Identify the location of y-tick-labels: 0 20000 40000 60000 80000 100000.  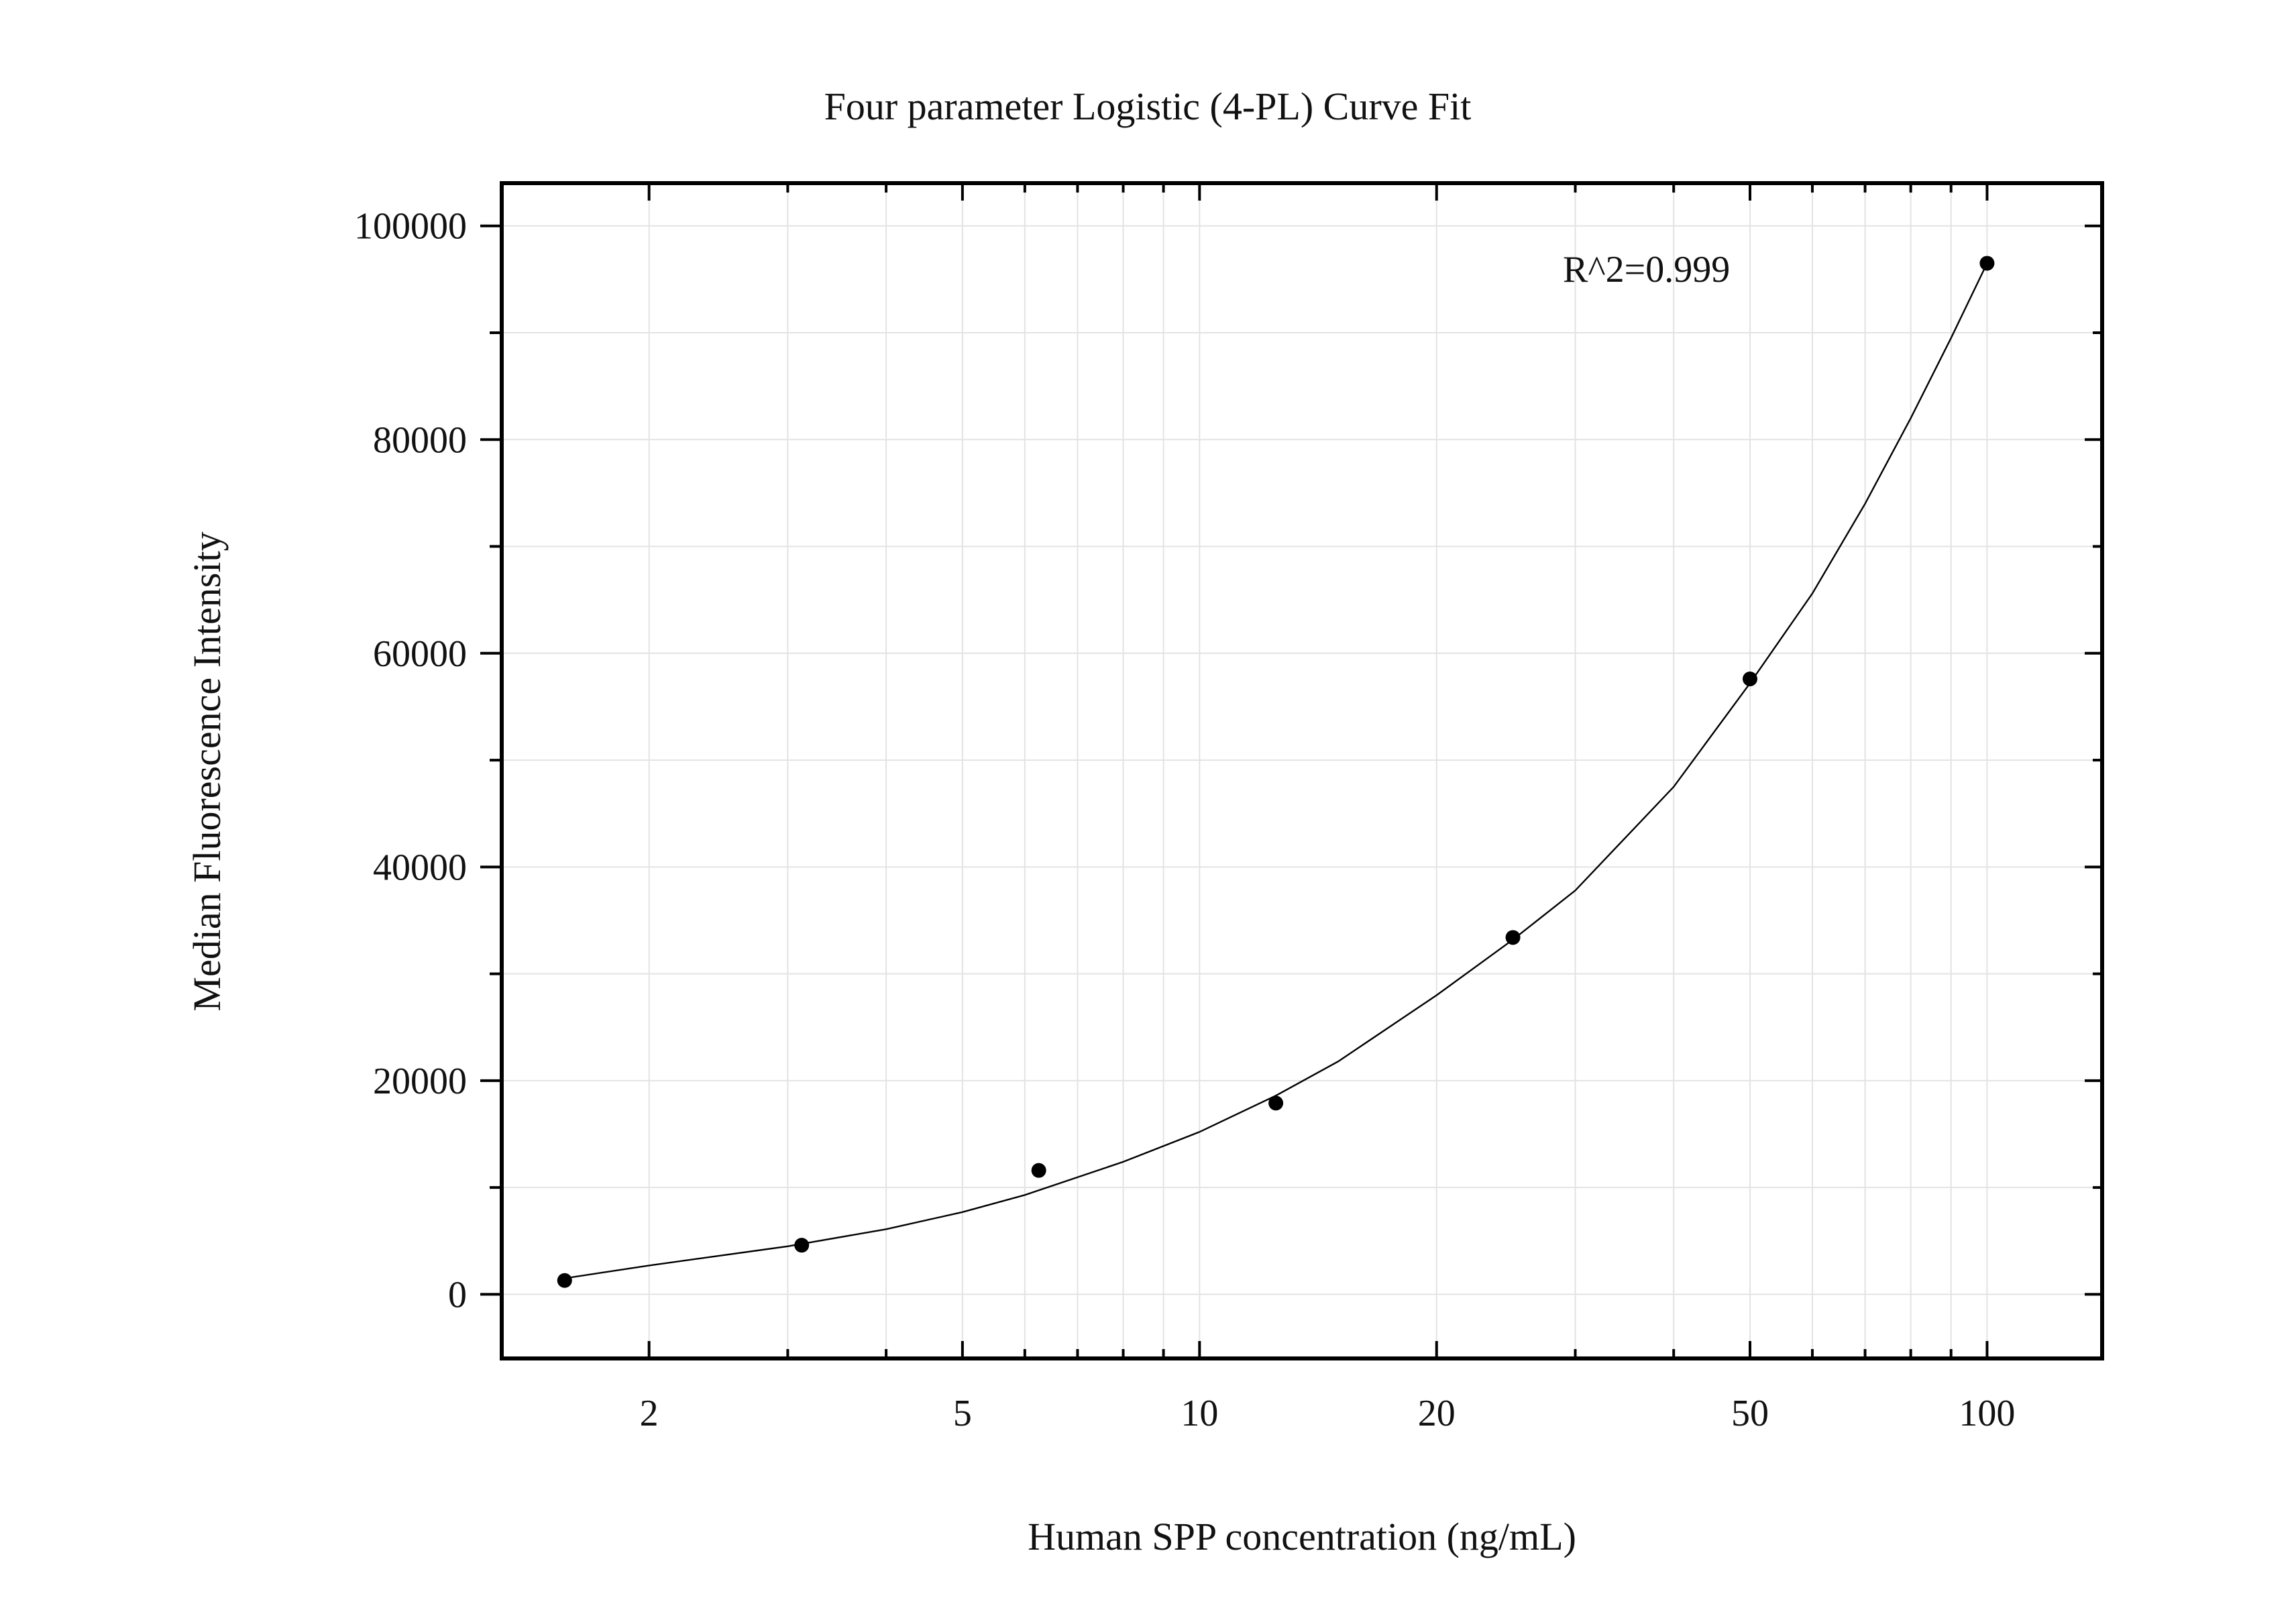
(410, 761).